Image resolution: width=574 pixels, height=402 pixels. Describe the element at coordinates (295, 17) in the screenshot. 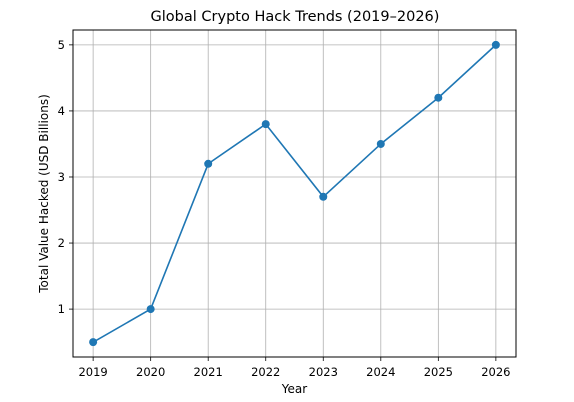

I see `chart-title: Global Crypto Hack Trends (2019–2026)` at that location.